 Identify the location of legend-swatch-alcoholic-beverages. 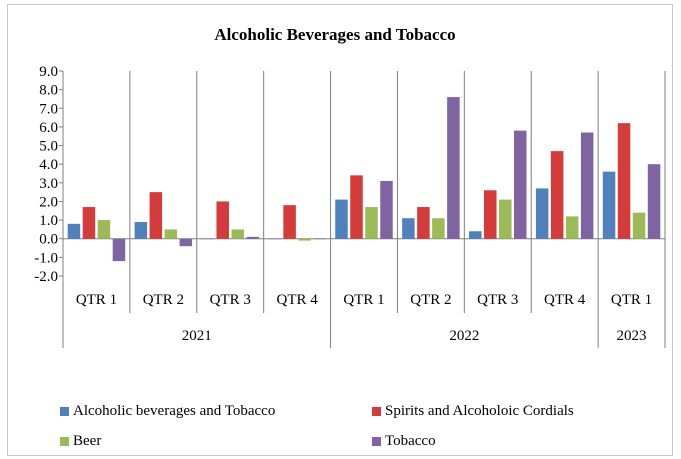
(64, 411).